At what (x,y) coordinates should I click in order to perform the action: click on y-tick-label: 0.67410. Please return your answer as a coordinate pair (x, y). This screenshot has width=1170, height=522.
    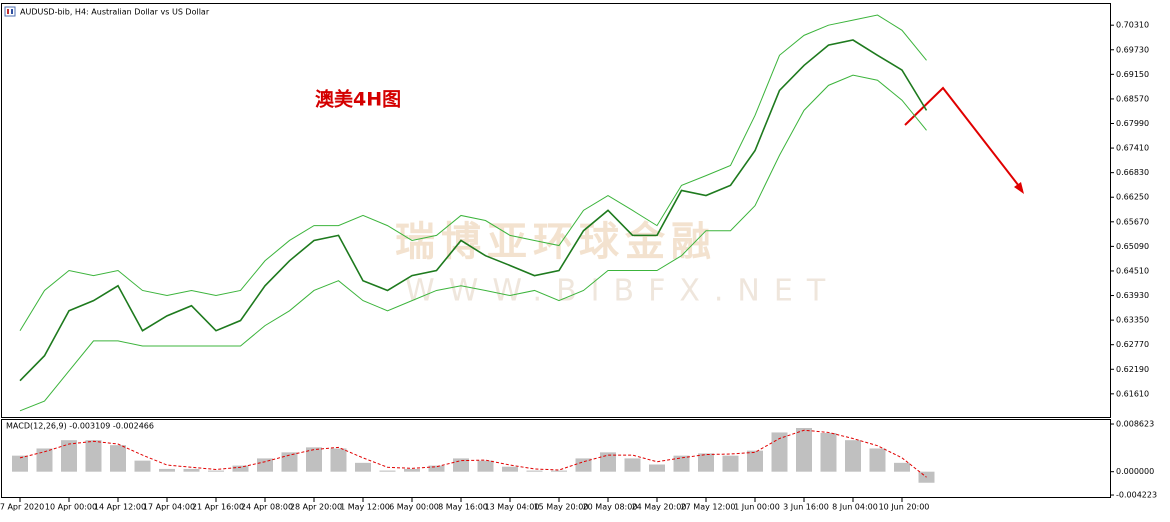
    Looking at the image, I should click on (1132, 148).